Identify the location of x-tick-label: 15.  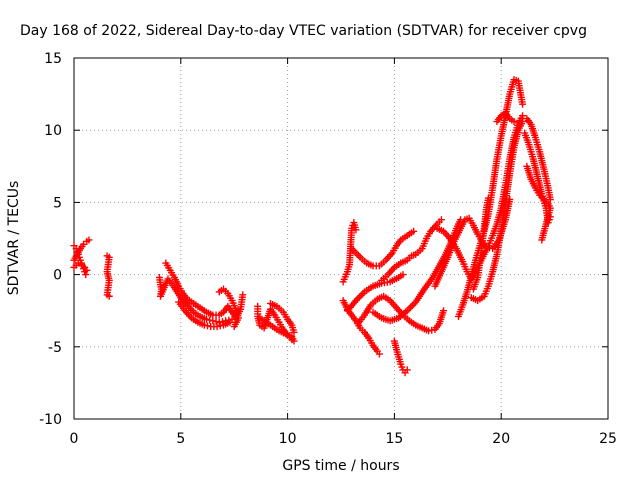
(394, 439).